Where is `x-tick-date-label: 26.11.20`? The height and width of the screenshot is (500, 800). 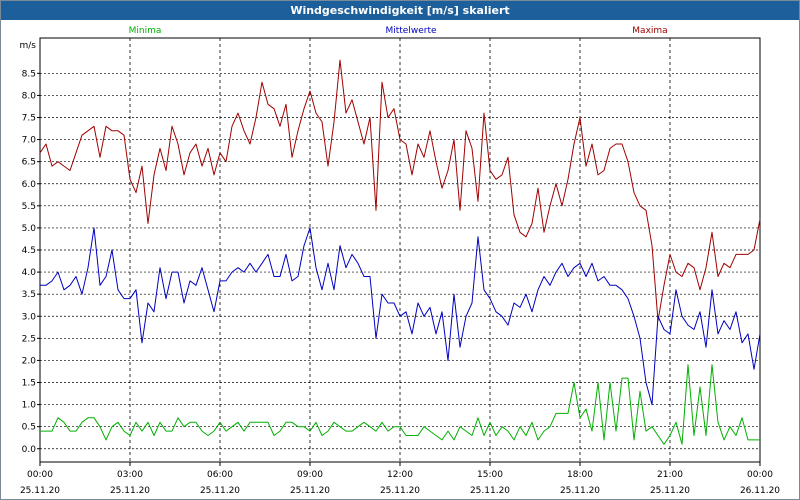 x-tick-date-label: 26.11.20 is located at coordinates (760, 491).